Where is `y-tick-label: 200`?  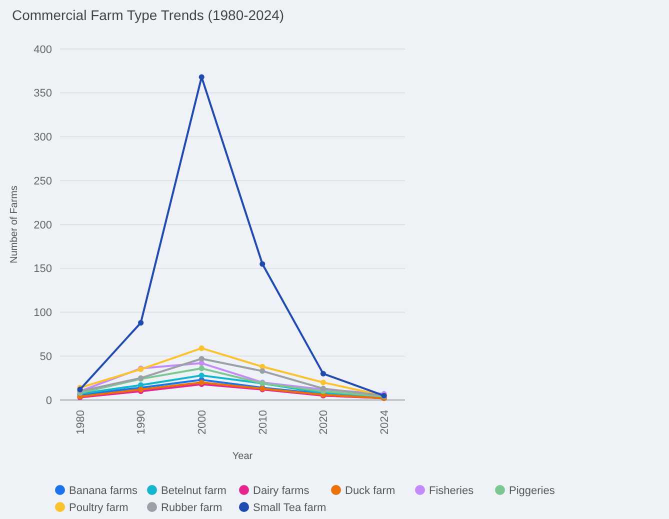 y-tick-label: 200 is located at coordinates (43, 225).